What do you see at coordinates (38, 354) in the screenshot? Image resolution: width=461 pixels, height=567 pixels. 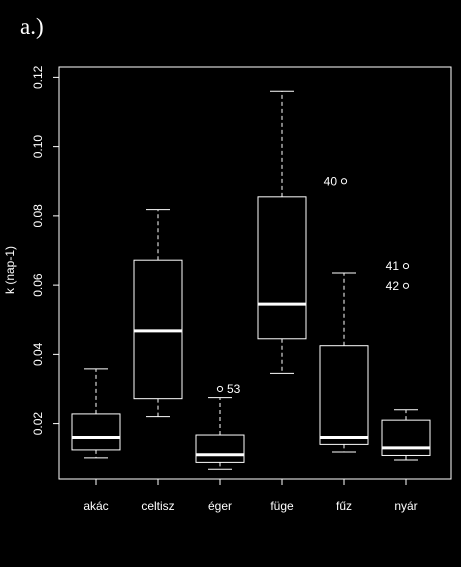 I see `y-tick-label: 0.04` at bounding box center [38, 354].